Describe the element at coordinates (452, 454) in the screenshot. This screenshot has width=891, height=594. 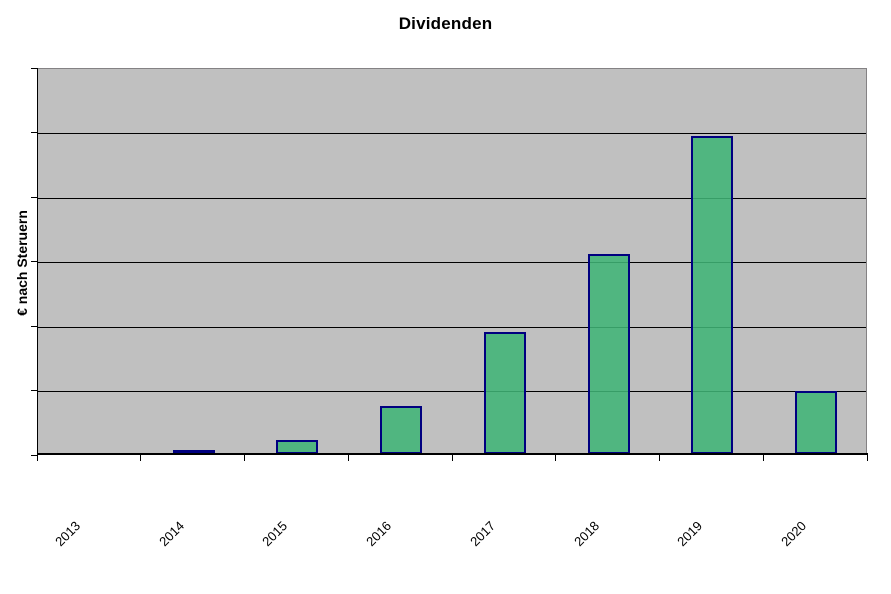
I see `x-axis-line` at that location.